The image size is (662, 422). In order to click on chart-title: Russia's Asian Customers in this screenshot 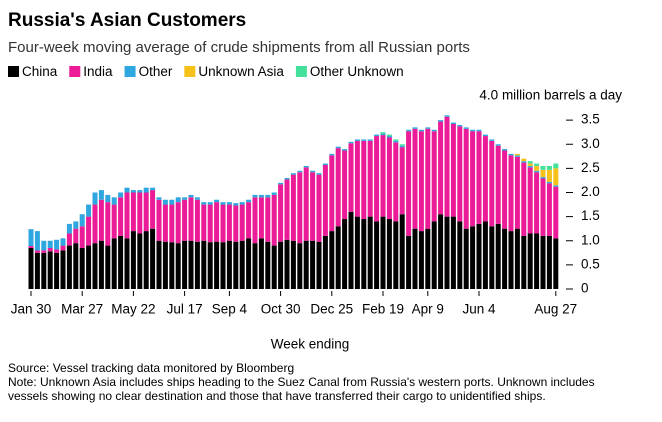, I will do `click(127, 20)`.